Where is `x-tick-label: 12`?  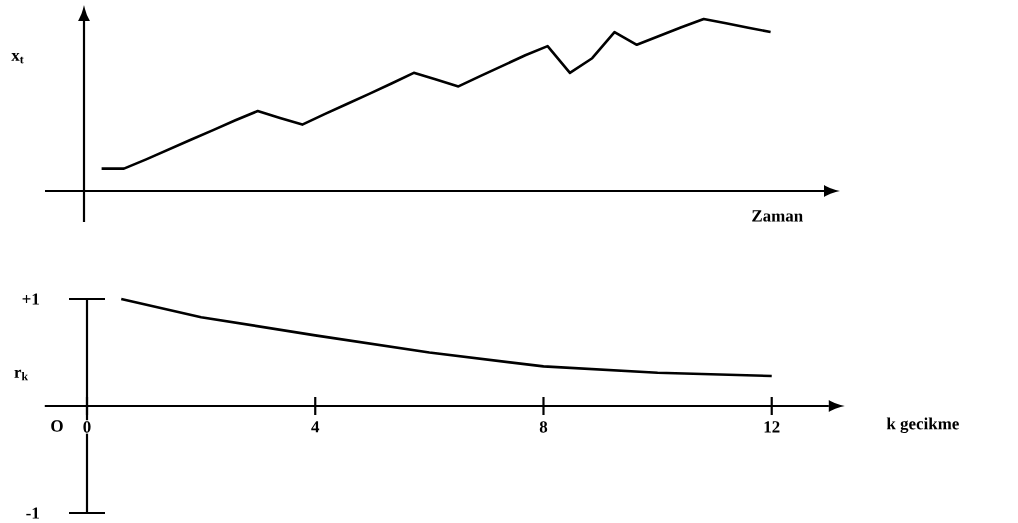 x-tick-label: 12 is located at coordinates (772, 427).